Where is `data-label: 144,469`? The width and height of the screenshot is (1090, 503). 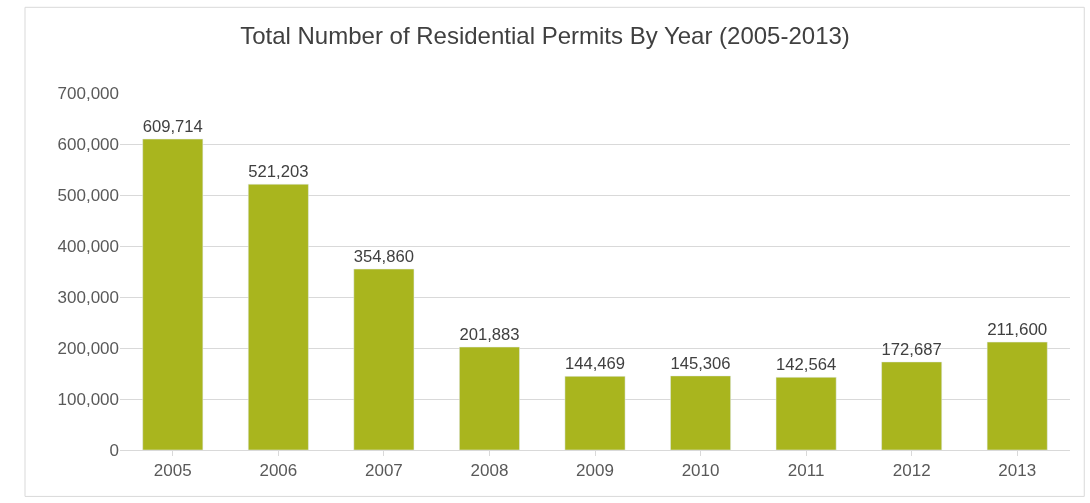
data-label: 144,469 is located at coordinates (595, 364).